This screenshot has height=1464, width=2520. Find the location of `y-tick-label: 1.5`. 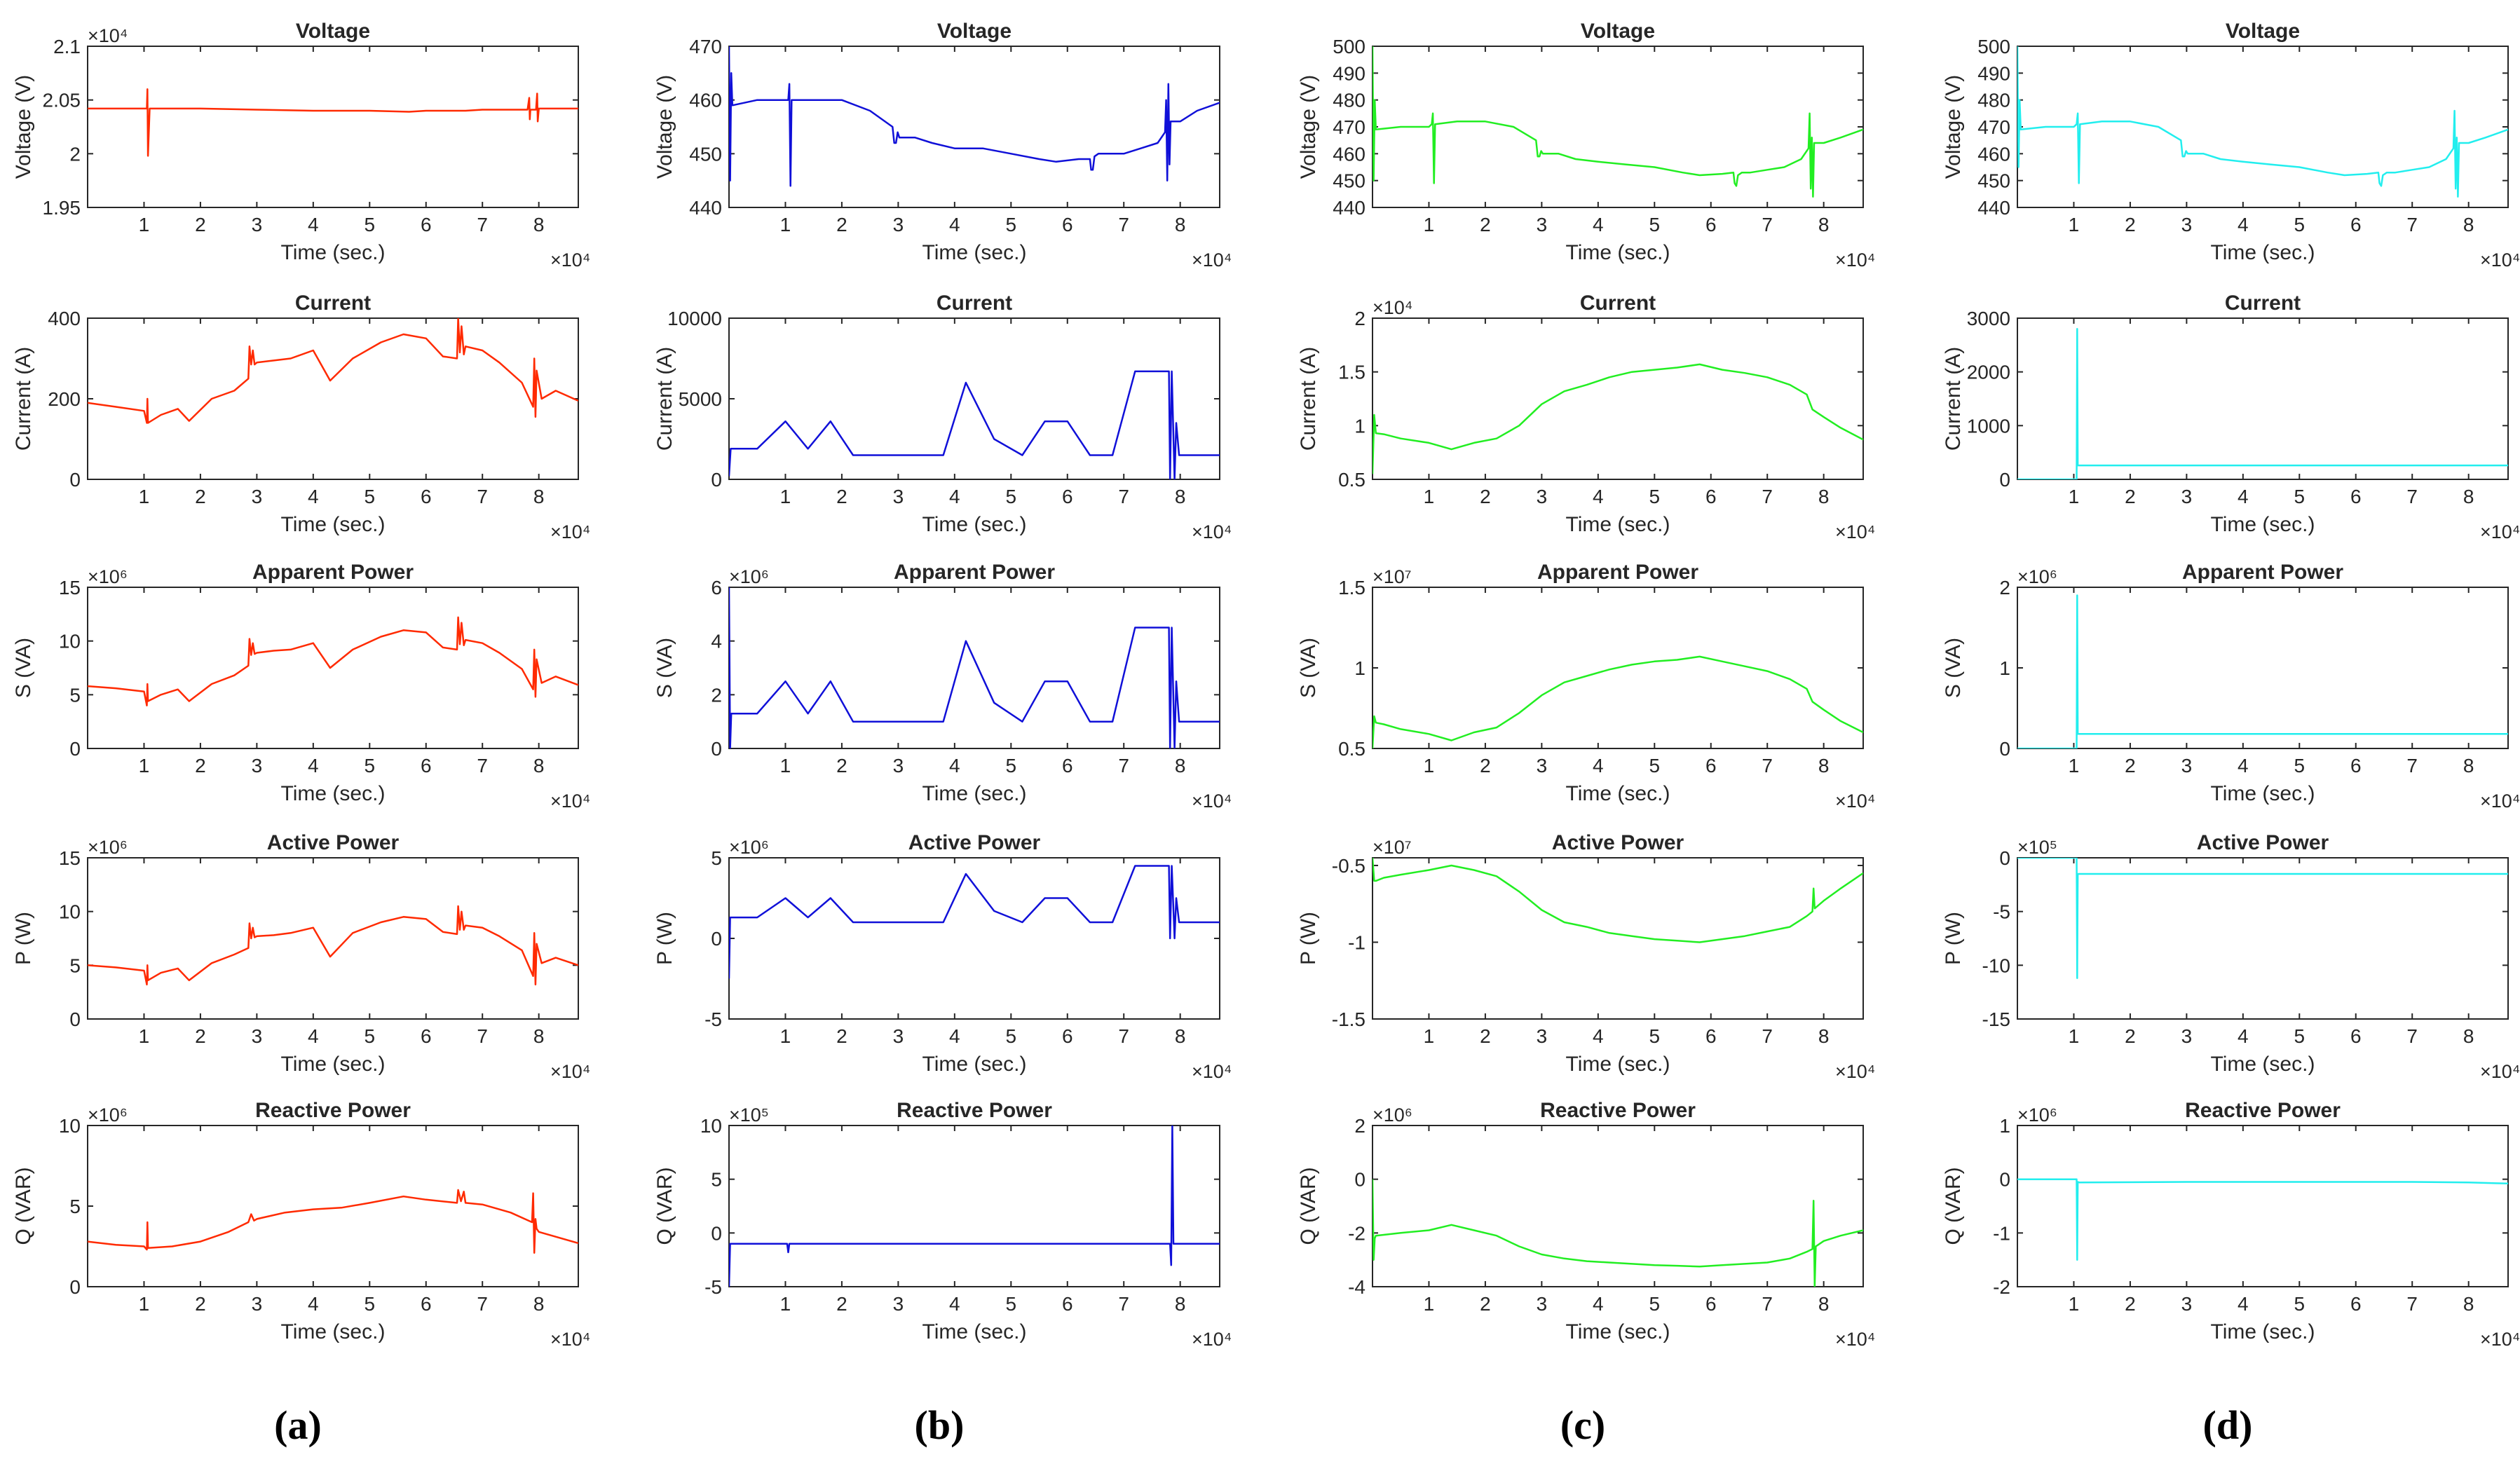

y-tick-label: 1.5 is located at coordinates (1351, 587).